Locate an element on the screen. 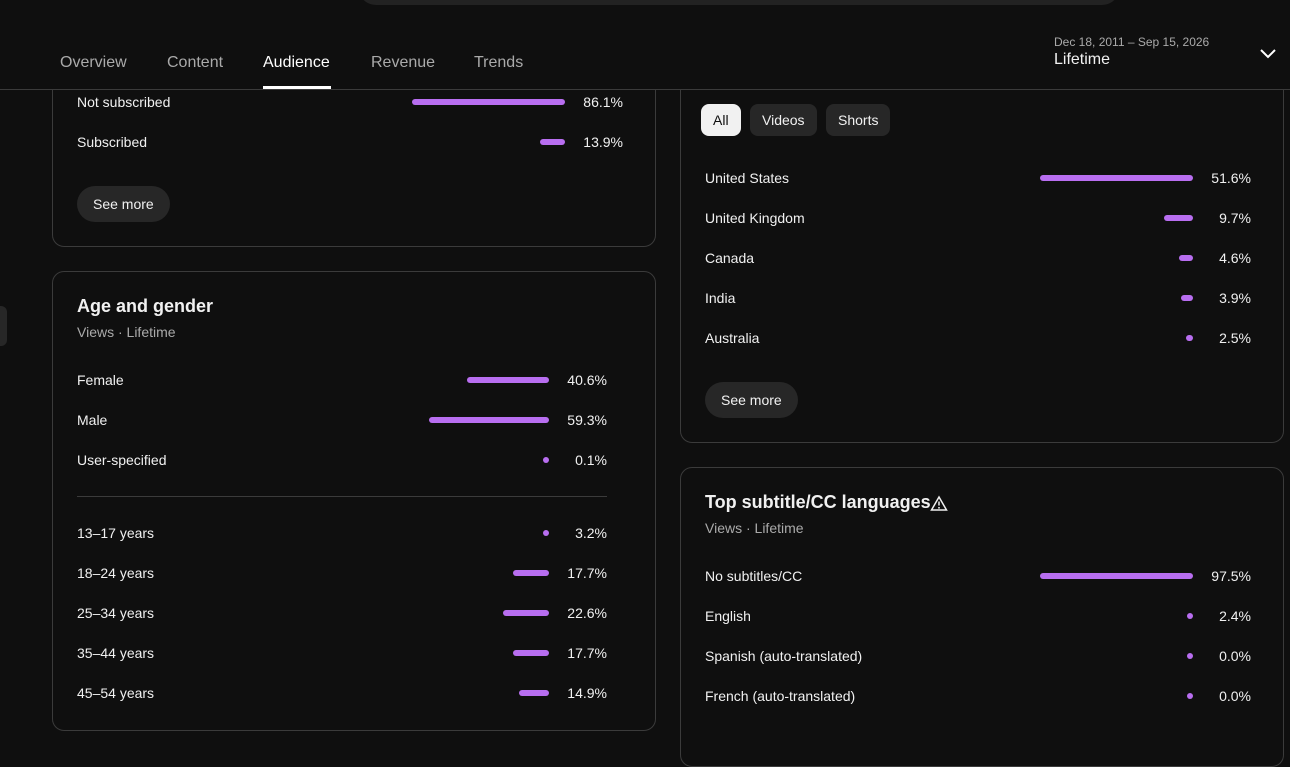  row-value: 13.9% is located at coordinates (603, 142).